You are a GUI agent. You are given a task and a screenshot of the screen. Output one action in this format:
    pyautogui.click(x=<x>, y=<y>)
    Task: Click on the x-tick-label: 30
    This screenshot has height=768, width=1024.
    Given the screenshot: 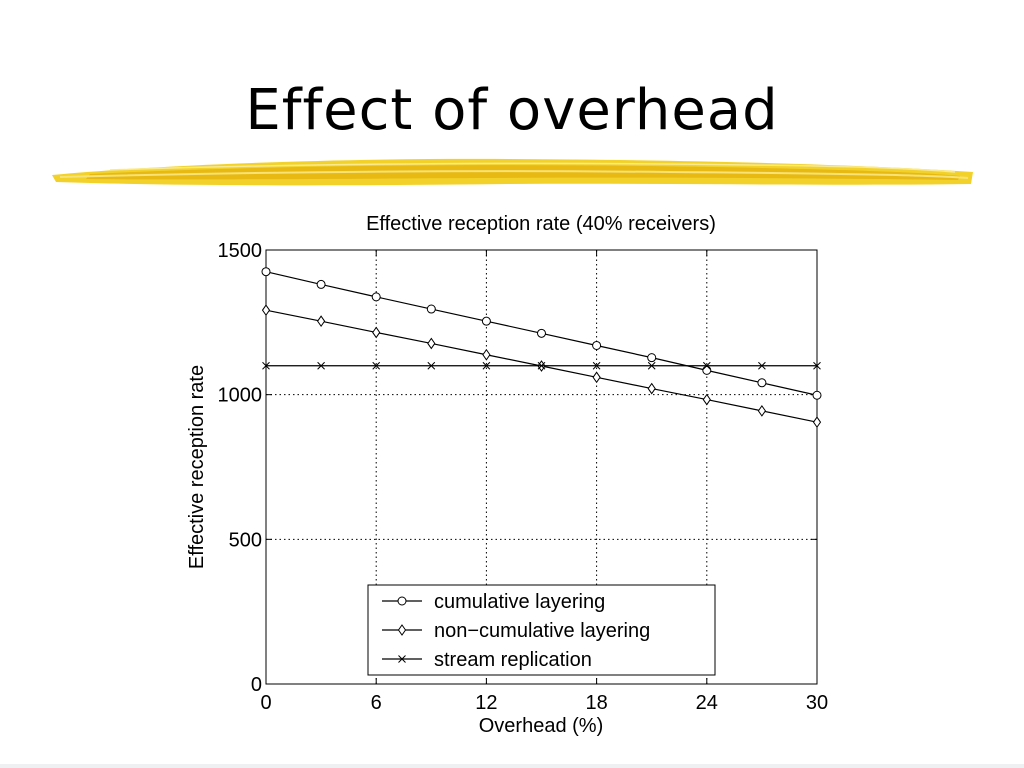 What is the action you would take?
    pyautogui.click(x=817, y=703)
    